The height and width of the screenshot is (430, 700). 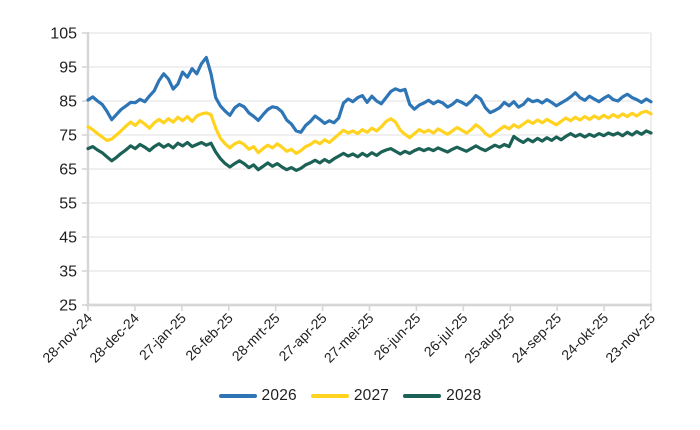 I want to click on y-tick-label: 85, so click(x=68, y=102).